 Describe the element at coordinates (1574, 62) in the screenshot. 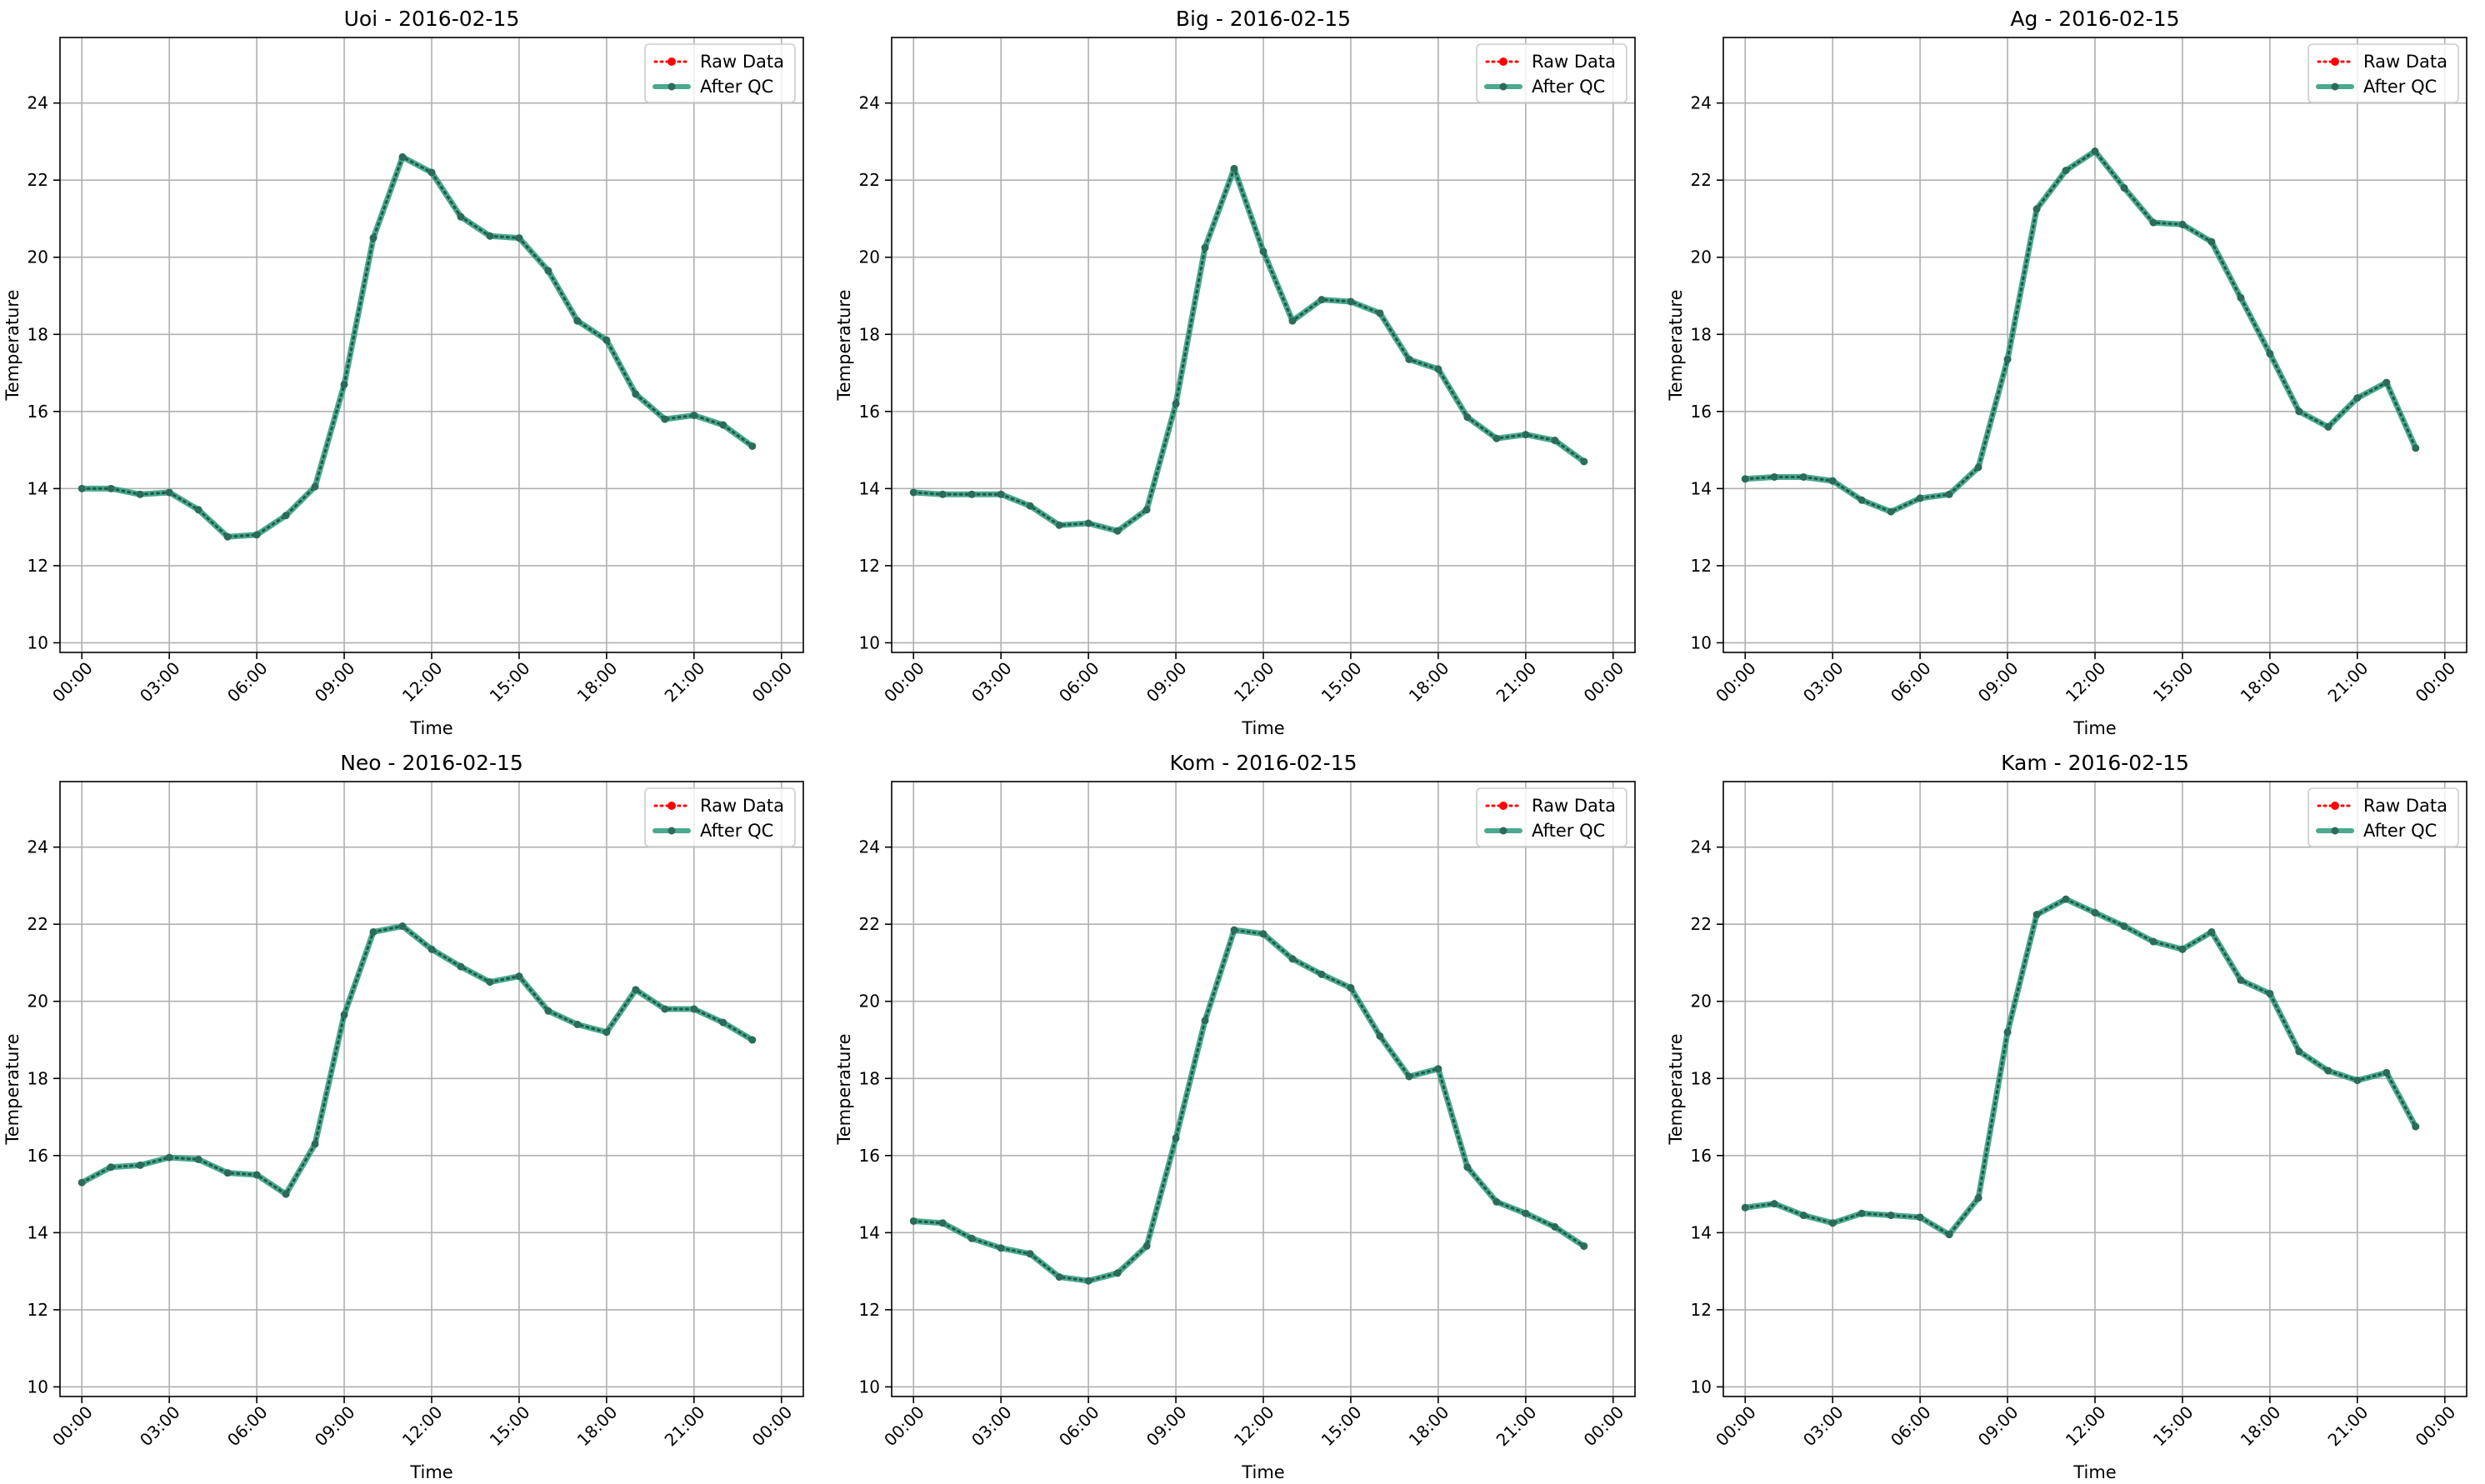

I see `legend-label-raw-data: Raw Data` at that location.